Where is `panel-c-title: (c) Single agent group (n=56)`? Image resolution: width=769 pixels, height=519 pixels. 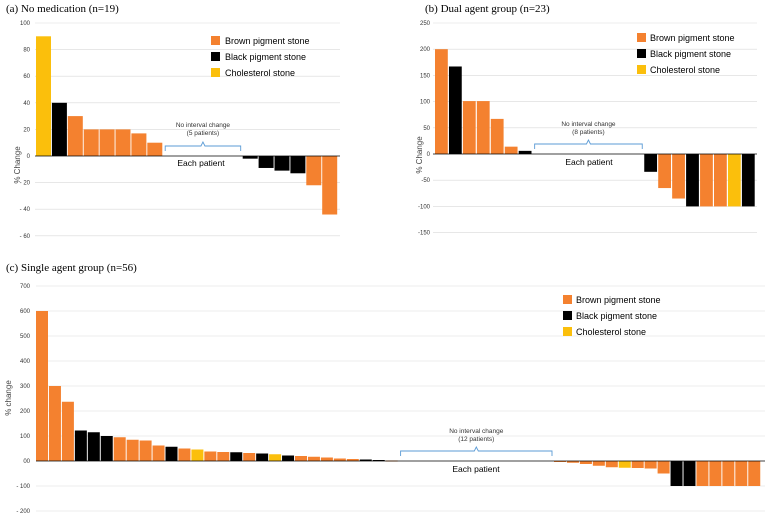 panel-c-title: (c) Single agent group (n=56) is located at coordinates (71, 268).